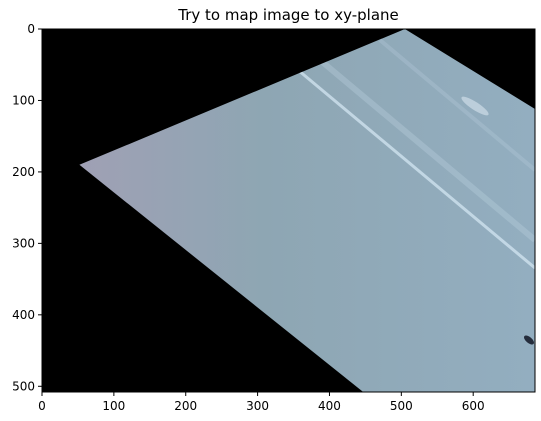 This screenshot has height=421, width=541. I want to click on x-tick-label: 600, so click(473, 406).